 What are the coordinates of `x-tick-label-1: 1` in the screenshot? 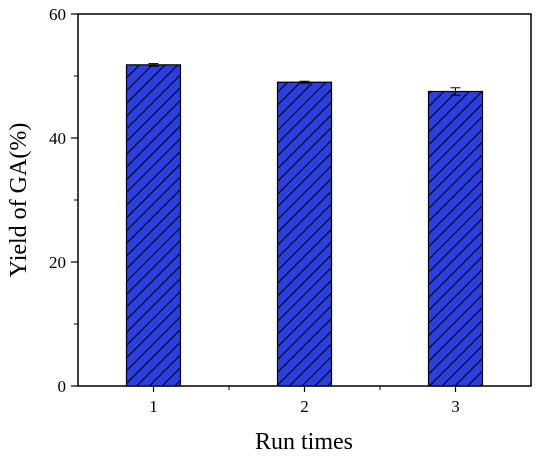 It's located at (153, 406).